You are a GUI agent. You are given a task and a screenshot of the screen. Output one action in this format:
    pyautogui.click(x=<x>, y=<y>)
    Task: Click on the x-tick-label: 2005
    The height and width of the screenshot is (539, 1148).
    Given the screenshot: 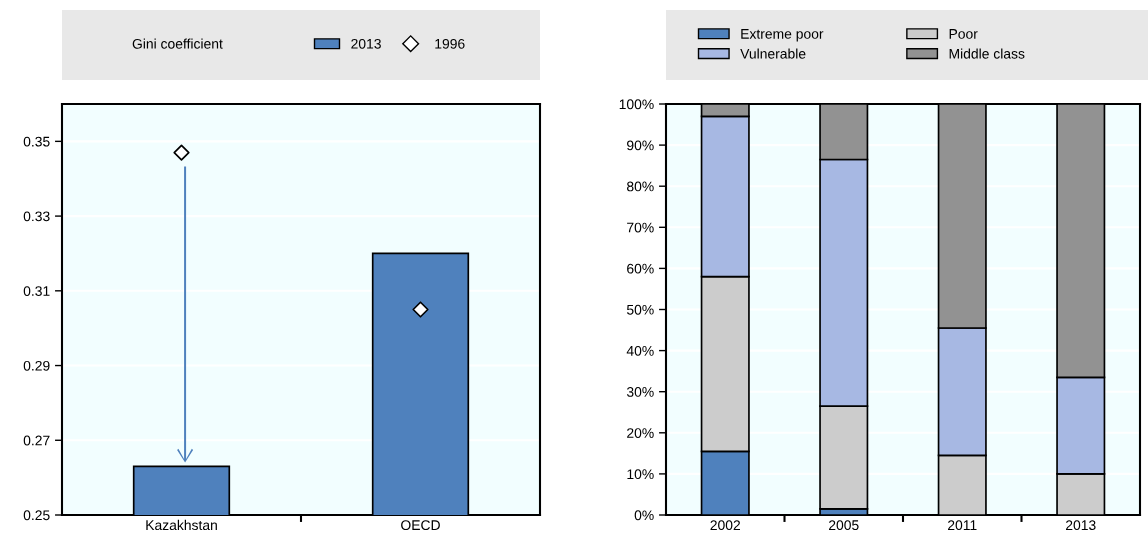 What is the action you would take?
    pyautogui.click(x=844, y=525)
    